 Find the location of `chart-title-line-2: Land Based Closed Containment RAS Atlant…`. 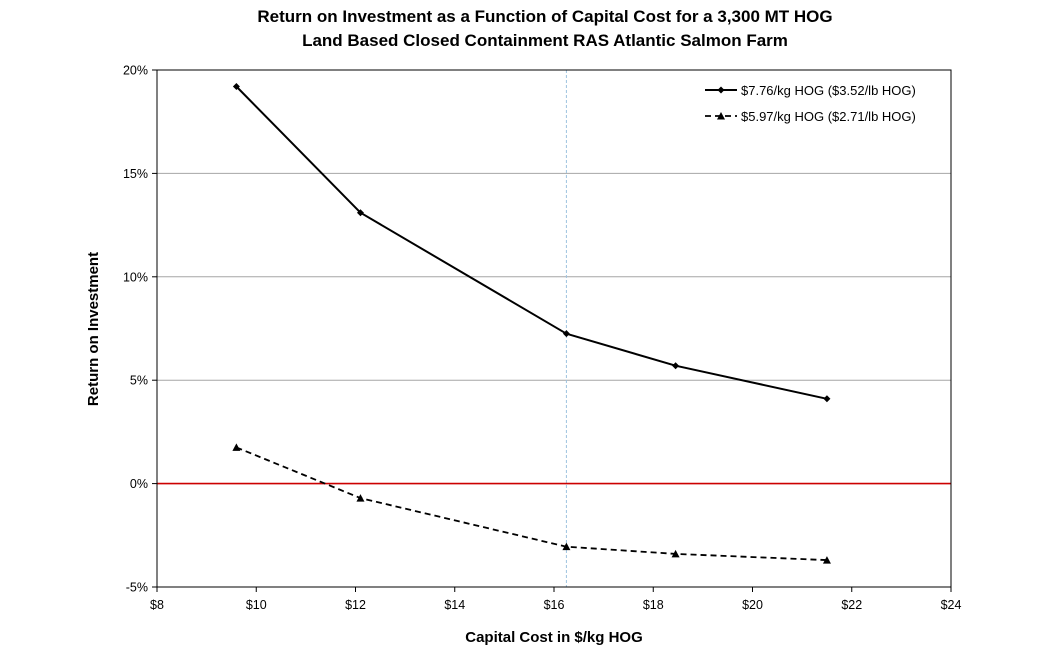

chart-title-line-2: Land Based Closed Containment RAS Atlant… is located at coordinates (545, 40).